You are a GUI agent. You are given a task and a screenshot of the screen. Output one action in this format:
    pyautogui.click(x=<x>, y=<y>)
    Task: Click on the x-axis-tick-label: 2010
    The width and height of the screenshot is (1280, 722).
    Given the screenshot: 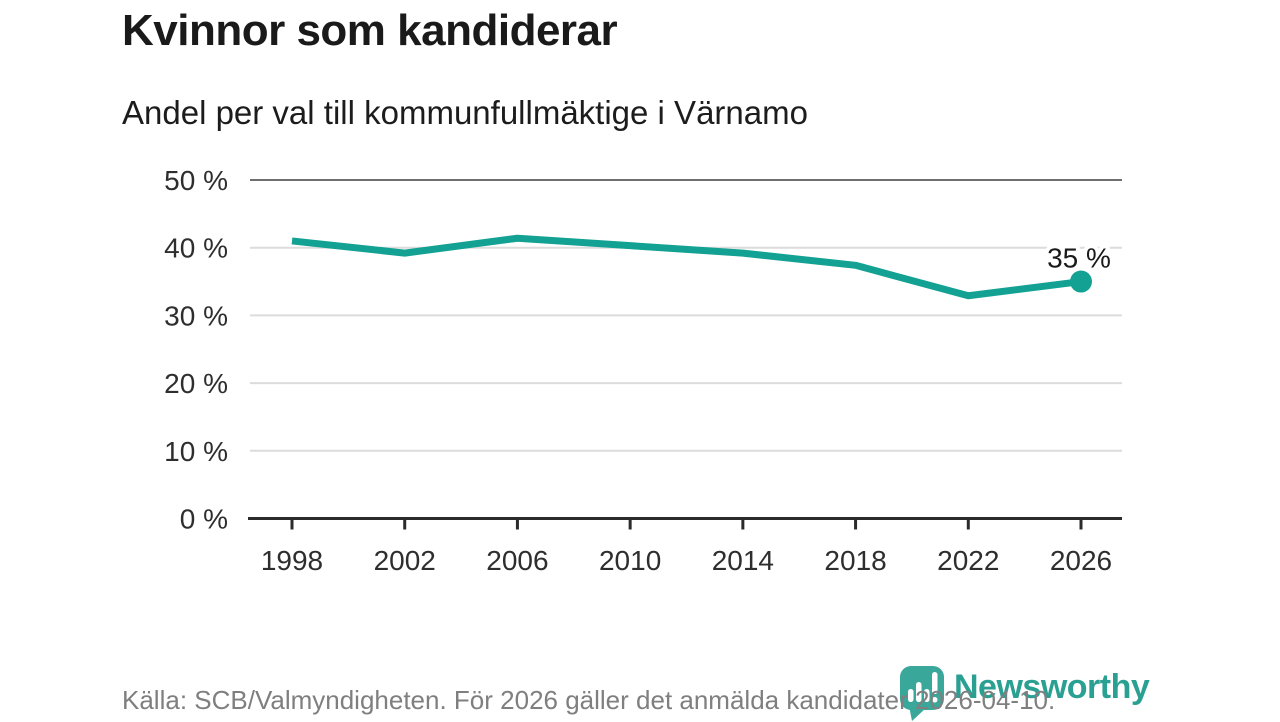 What is the action you would take?
    pyautogui.click(x=630, y=560)
    